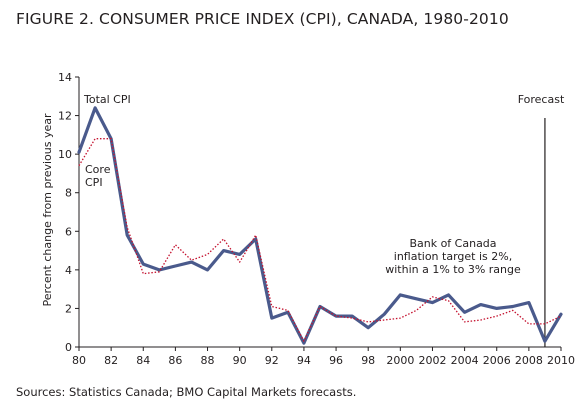  Describe the element at coordinates (453, 269) in the screenshot. I see `target-note-line3: within a 1% to 3% range` at that location.